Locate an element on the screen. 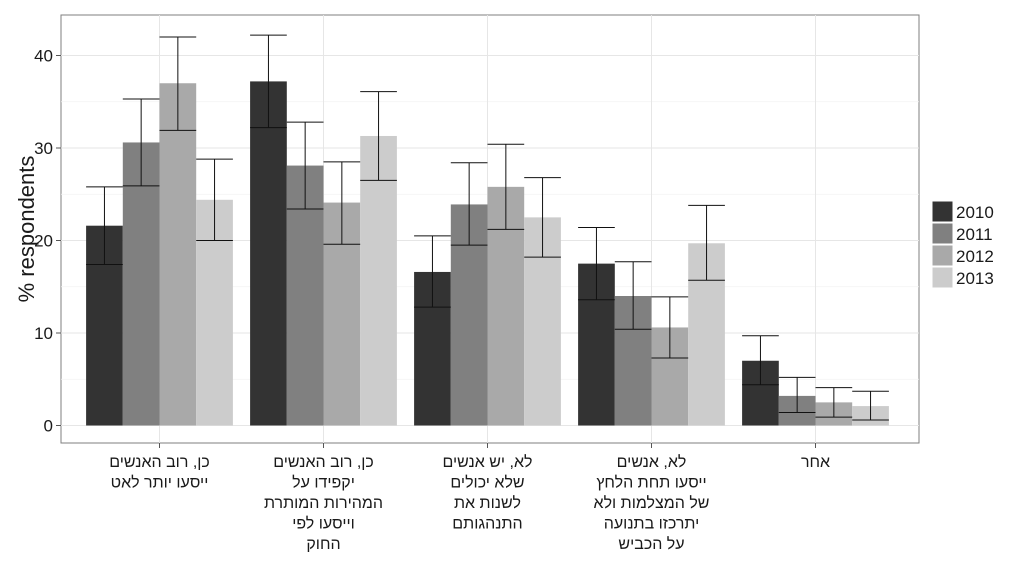 The width and height of the screenshot is (1023, 582). legend-label: 2012 is located at coordinates (975, 256).